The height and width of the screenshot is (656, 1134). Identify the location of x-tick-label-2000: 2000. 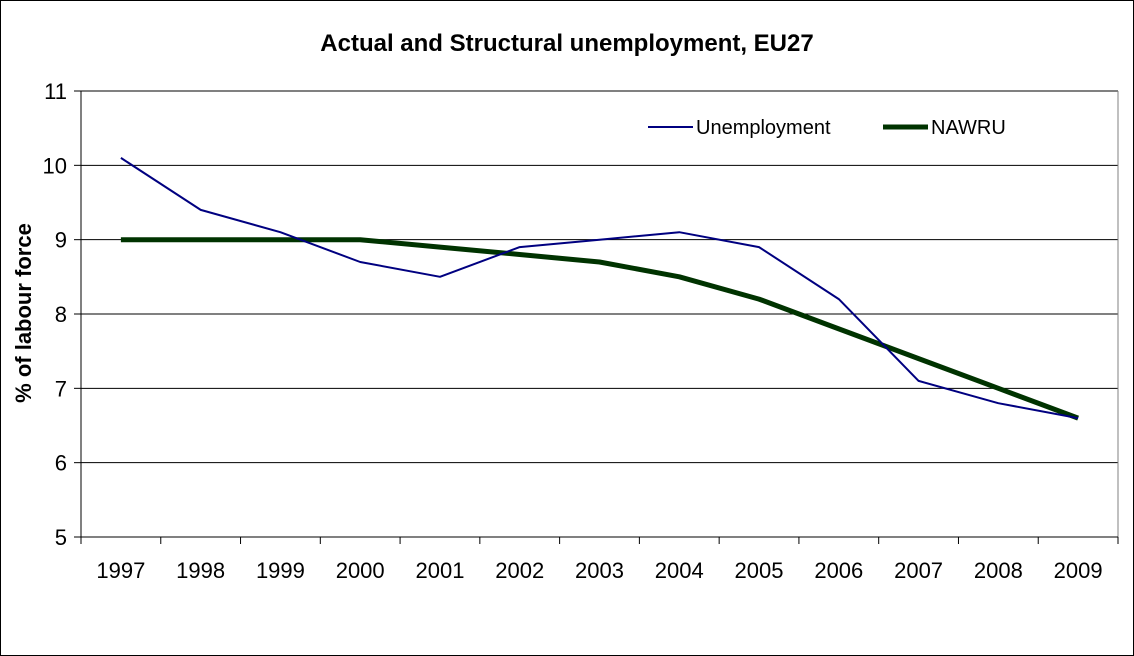
(360, 570).